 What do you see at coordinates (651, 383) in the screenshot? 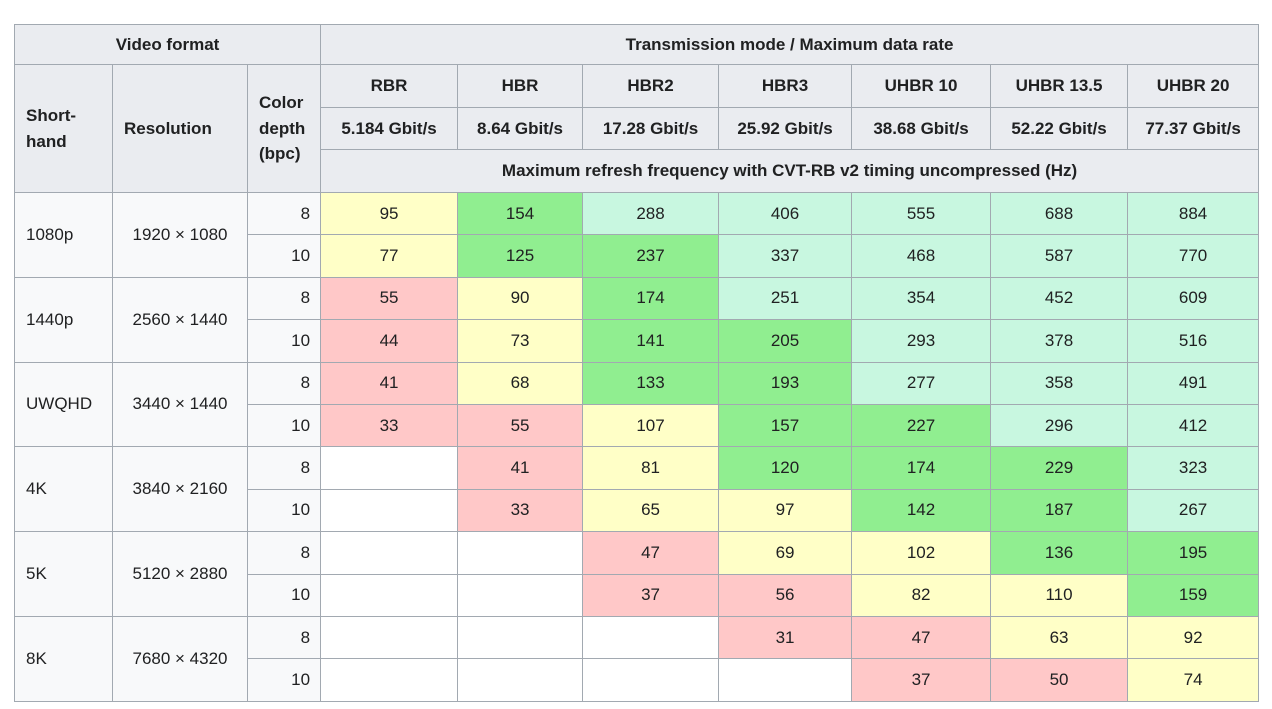
I see `refresh-cell: 133` at bounding box center [651, 383].